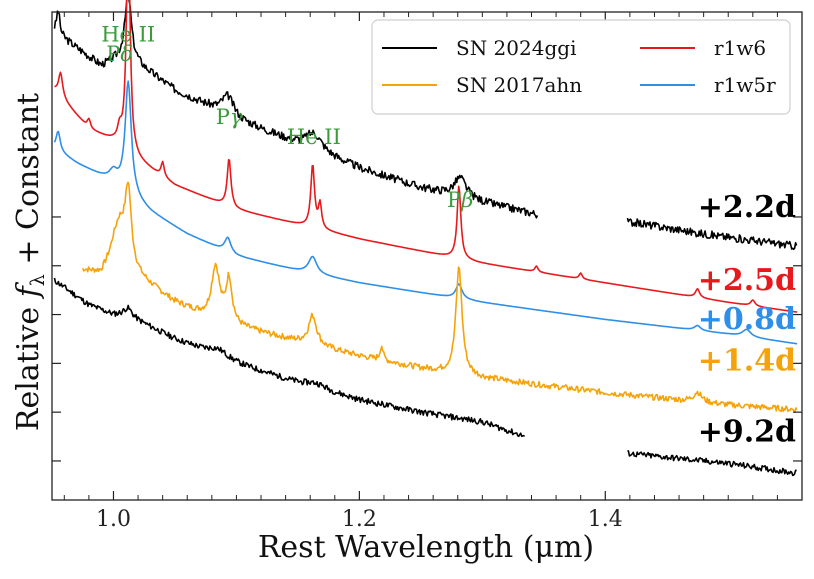 The image size is (814, 579). What do you see at coordinates (30, 262) in the screenshot?
I see `y-axis-title: Relative fλ + Constant` at bounding box center [30, 262].